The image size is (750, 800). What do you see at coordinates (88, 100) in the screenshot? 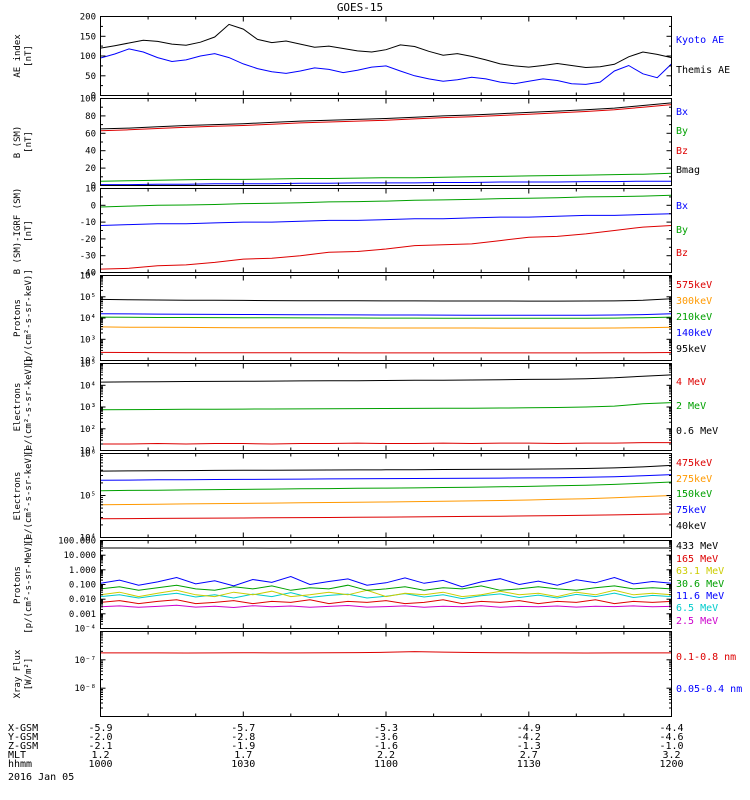
I see `svg-text: 100` at bounding box center [88, 100].